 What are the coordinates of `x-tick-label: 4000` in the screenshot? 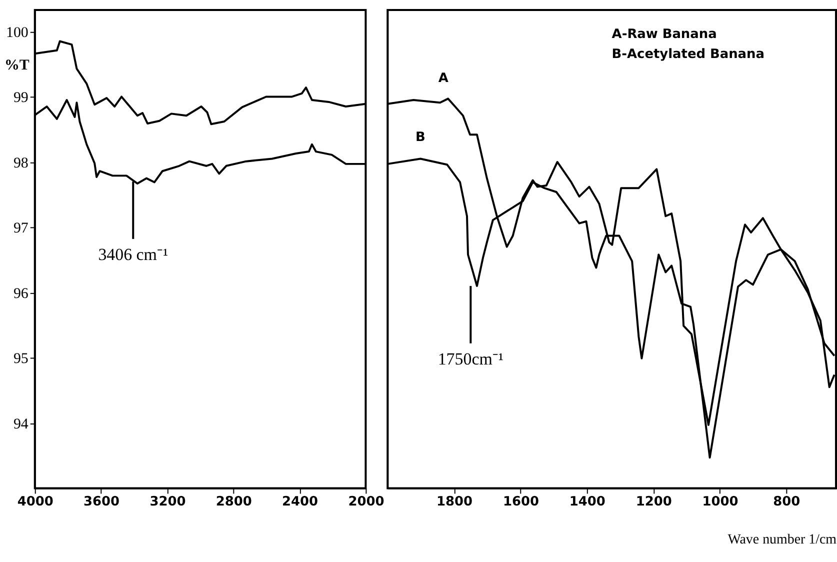 It's located at (35, 502).